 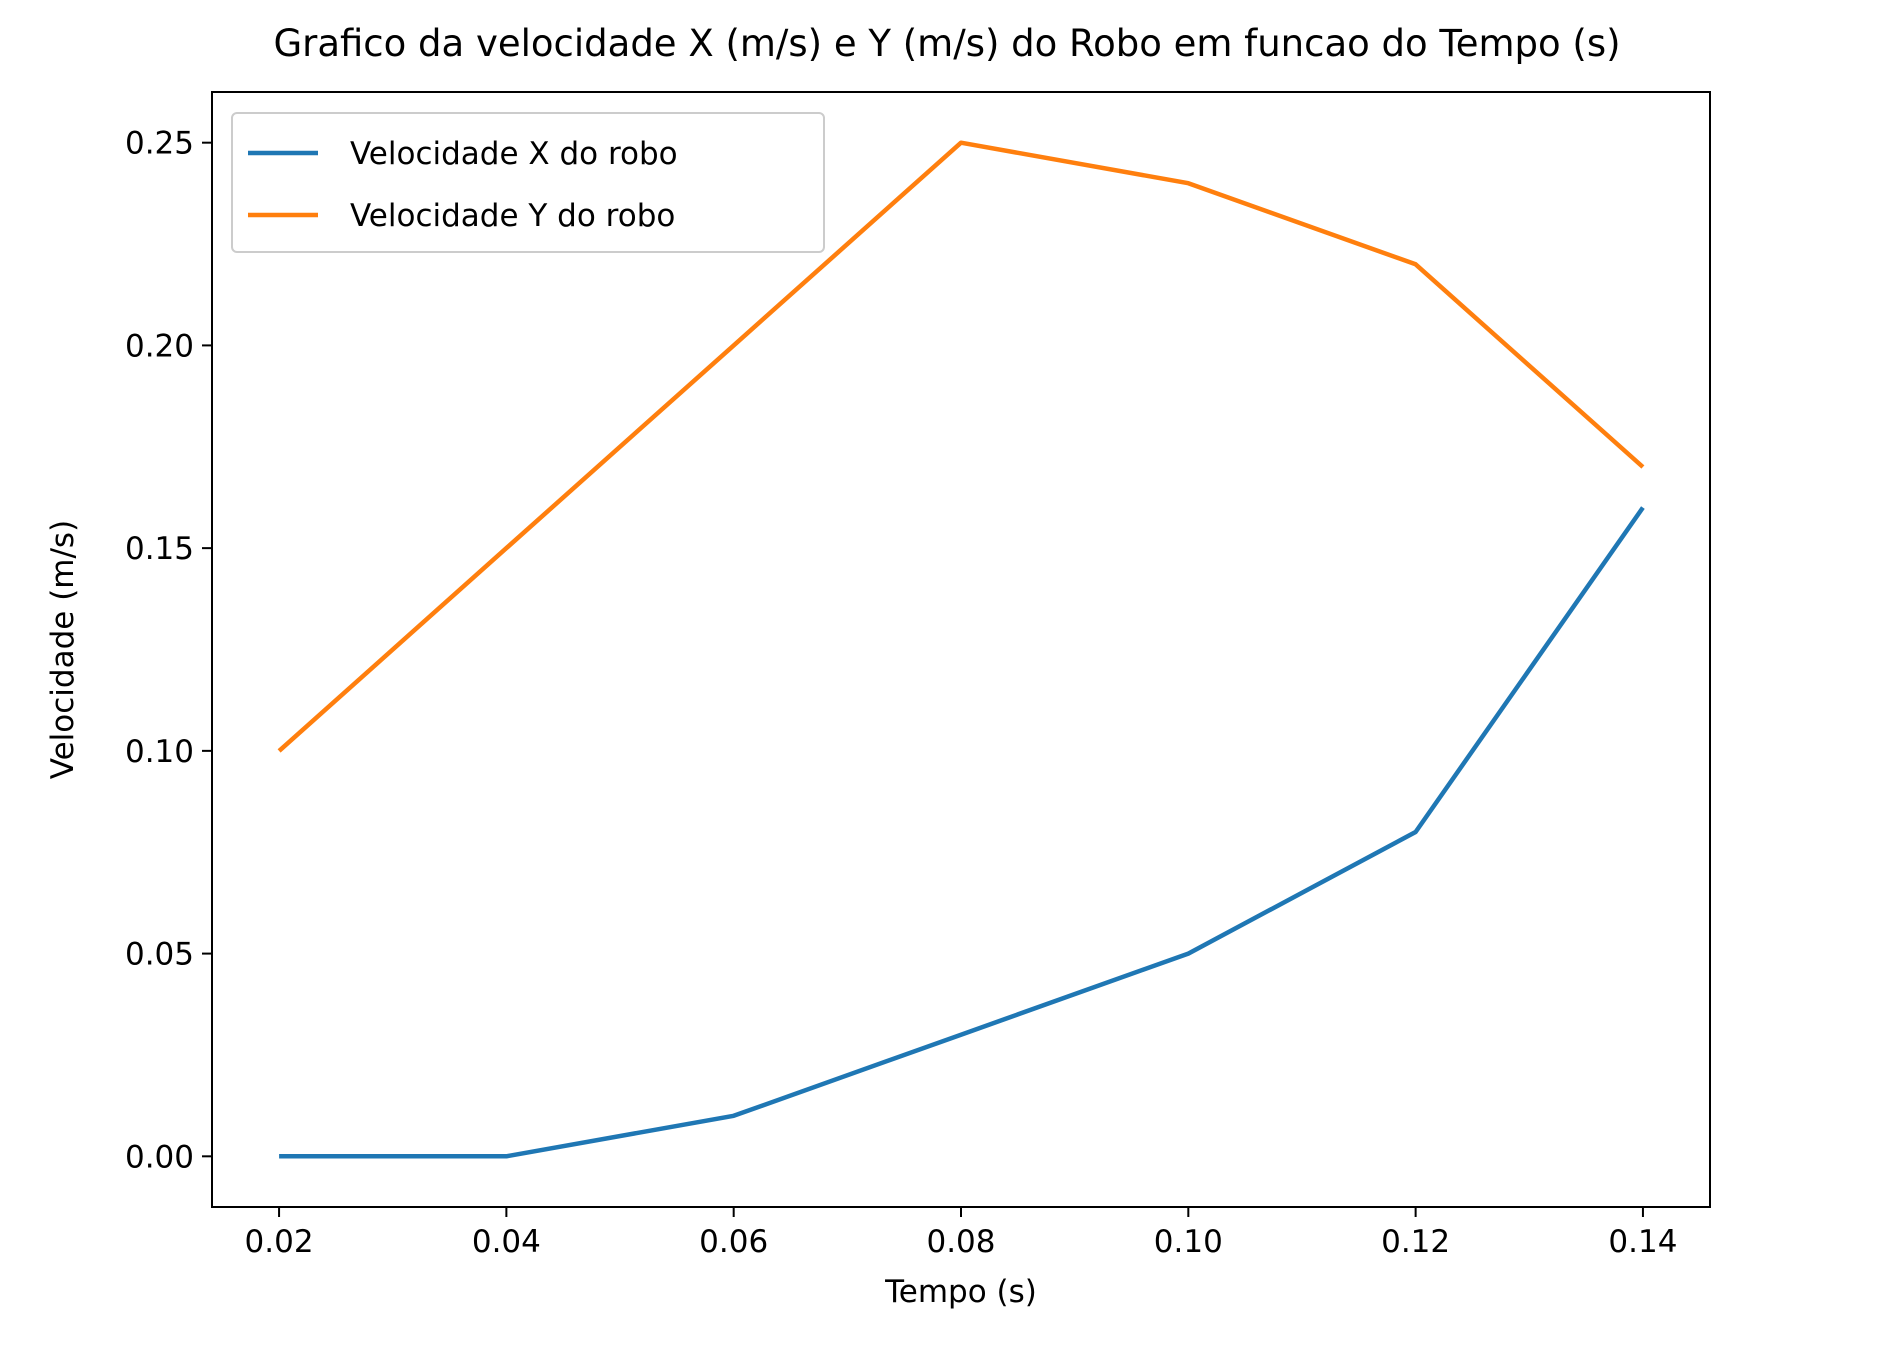 What do you see at coordinates (159, 1157) in the screenshot?
I see `y-tick-label: 0.00` at bounding box center [159, 1157].